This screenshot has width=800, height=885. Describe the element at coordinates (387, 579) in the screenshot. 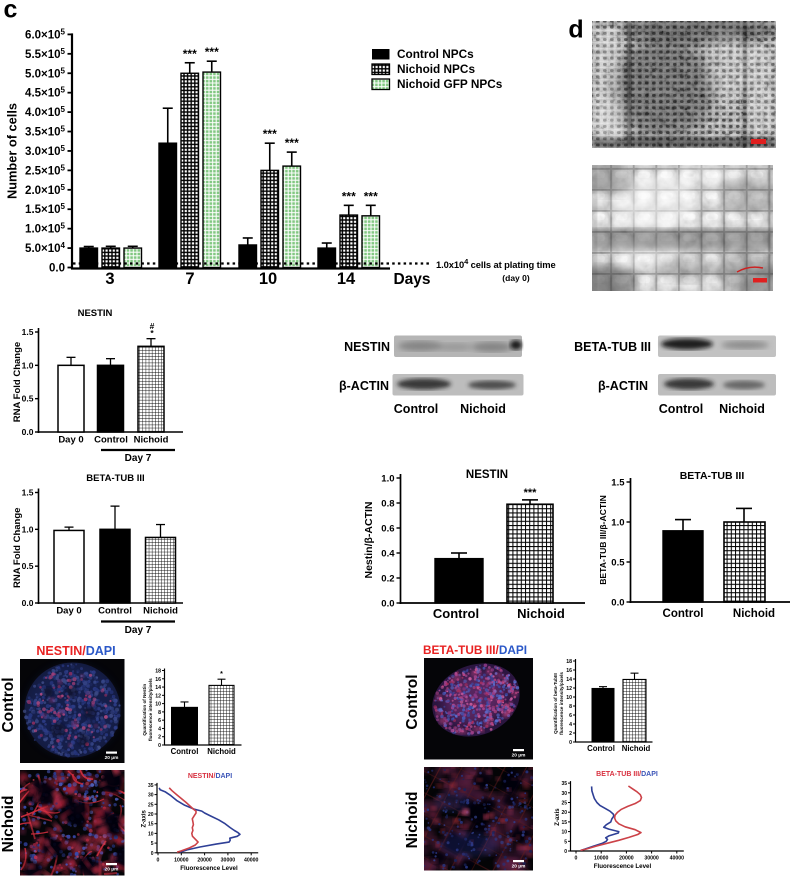

I see `svg-text: 0.2` at that location.